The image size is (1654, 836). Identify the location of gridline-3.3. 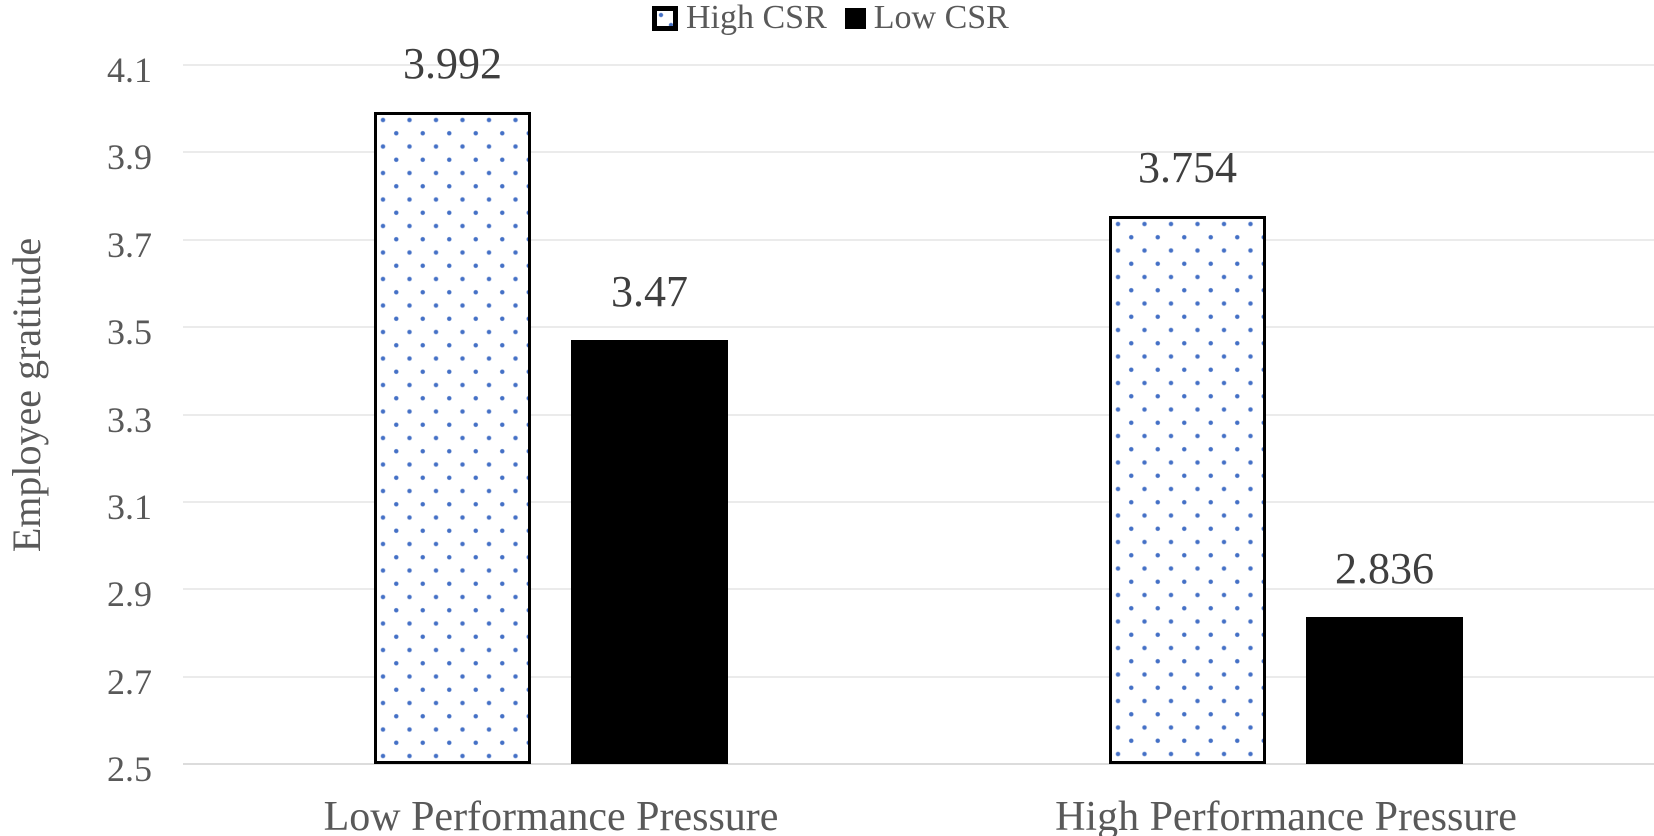
(918, 414).